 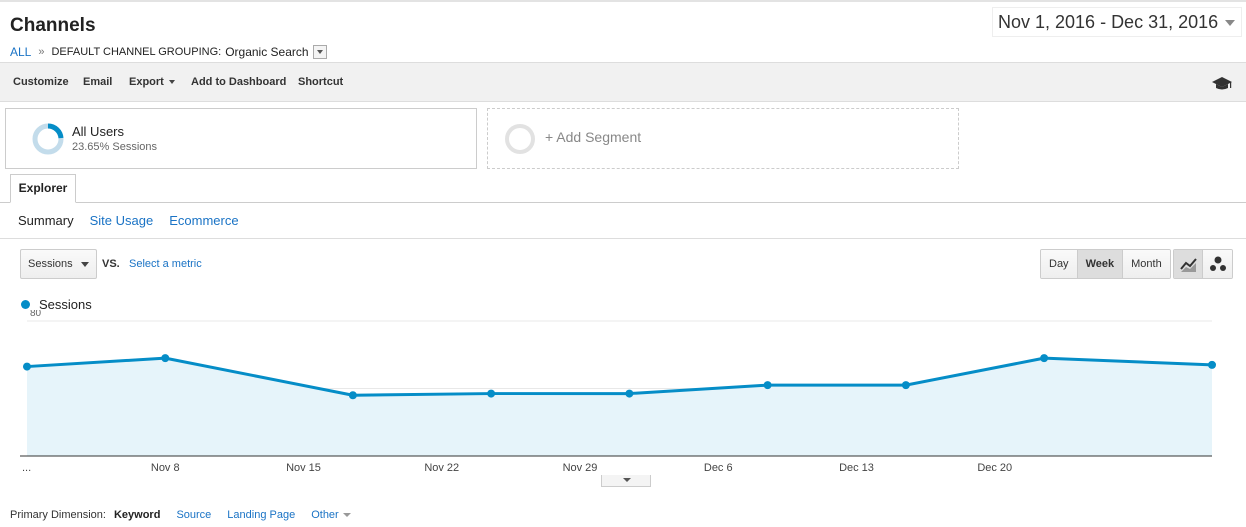 I want to click on chart-type-toggle, so click(x=1203, y=264).